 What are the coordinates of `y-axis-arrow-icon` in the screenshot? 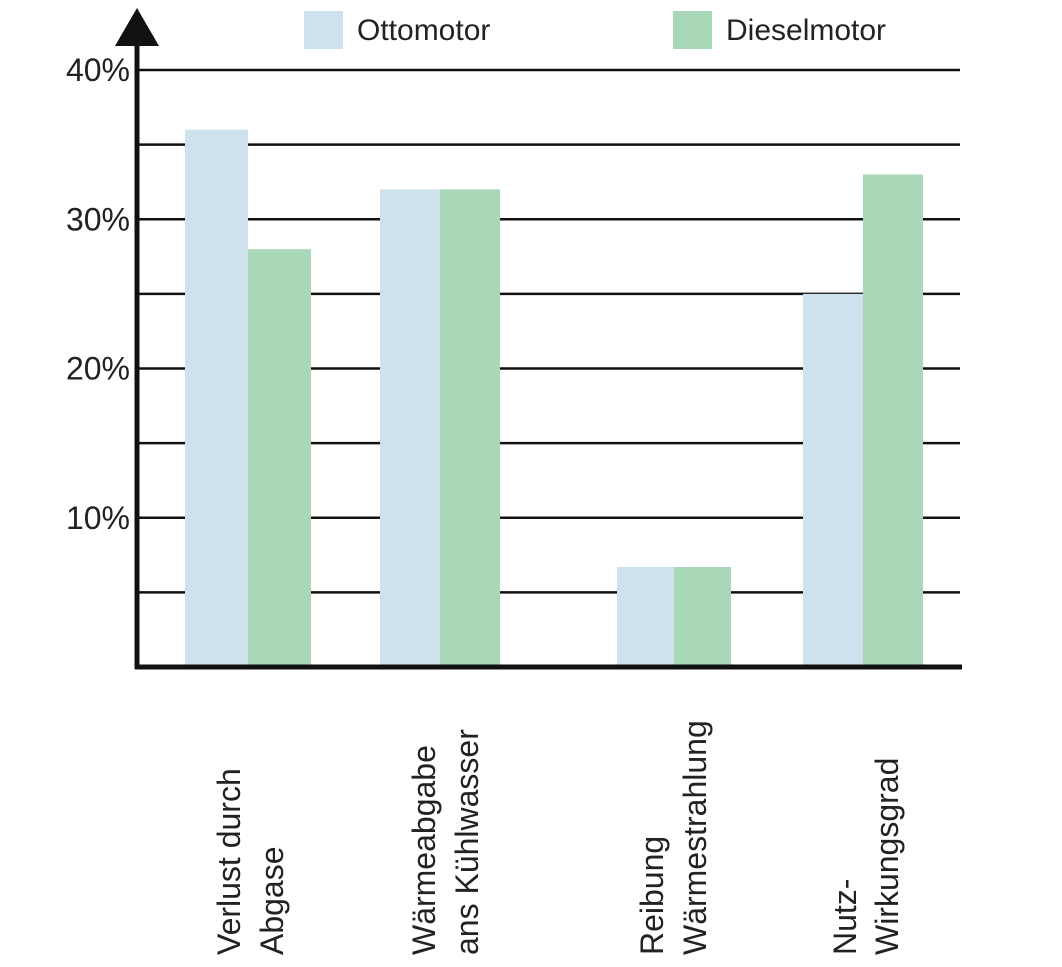 It's located at (137, 27).